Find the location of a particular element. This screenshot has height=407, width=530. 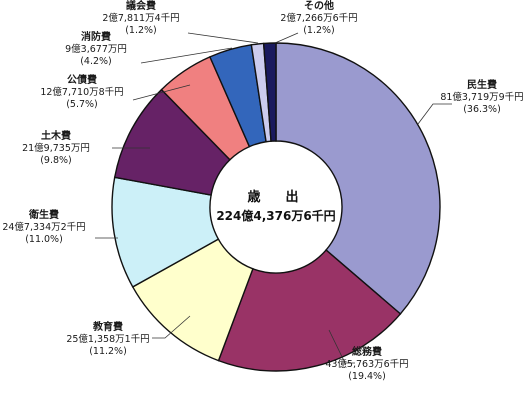

slice-amount-6: 12億7,710万8千円 is located at coordinates (81, 92).